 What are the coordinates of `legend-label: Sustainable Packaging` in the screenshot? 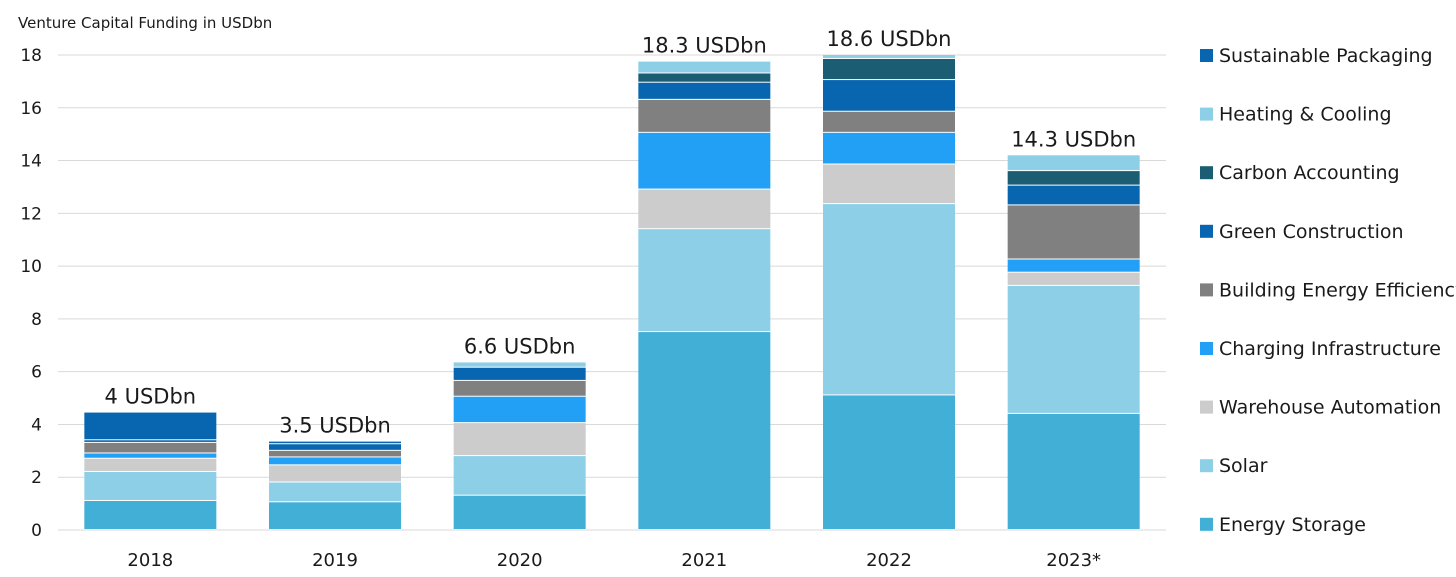 It's located at (1326, 56).